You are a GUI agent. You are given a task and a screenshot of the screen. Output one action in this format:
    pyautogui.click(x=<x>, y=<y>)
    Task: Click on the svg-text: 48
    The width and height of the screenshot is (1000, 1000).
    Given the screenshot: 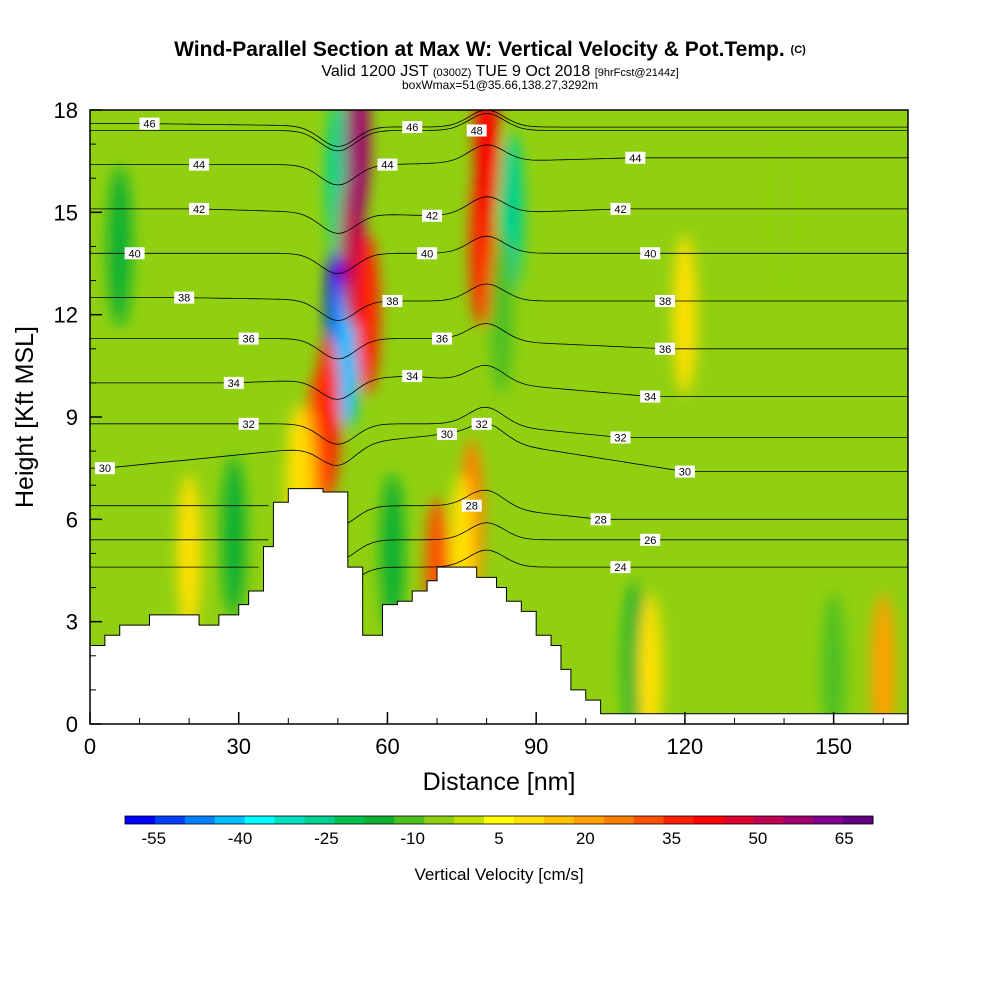 What is the action you would take?
    pyautogui.click(x=477, y=131)
    